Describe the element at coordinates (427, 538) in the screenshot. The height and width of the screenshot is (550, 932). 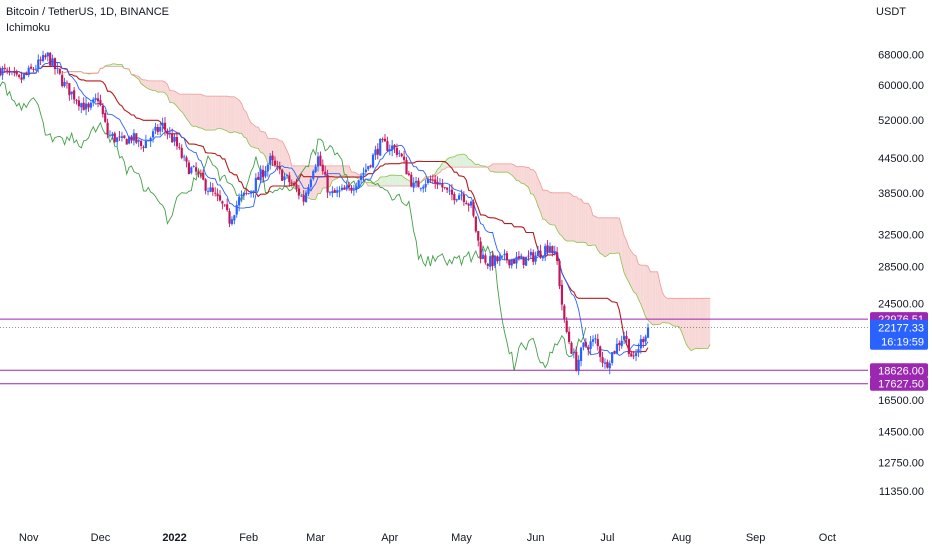
I see `time-axis: Nov Dec 2022 Feb Mar Apr May Jun Jul Aug Sep Oct` at that location.